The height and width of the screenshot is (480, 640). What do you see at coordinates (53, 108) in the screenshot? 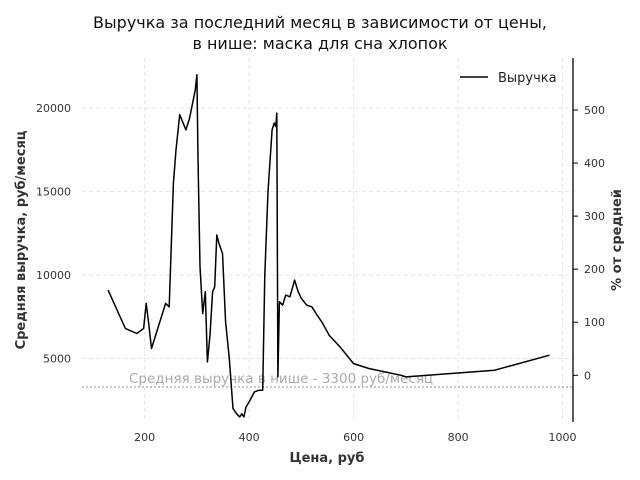
I see `y-tick-label: 20000` at bounding box center [53, 108].